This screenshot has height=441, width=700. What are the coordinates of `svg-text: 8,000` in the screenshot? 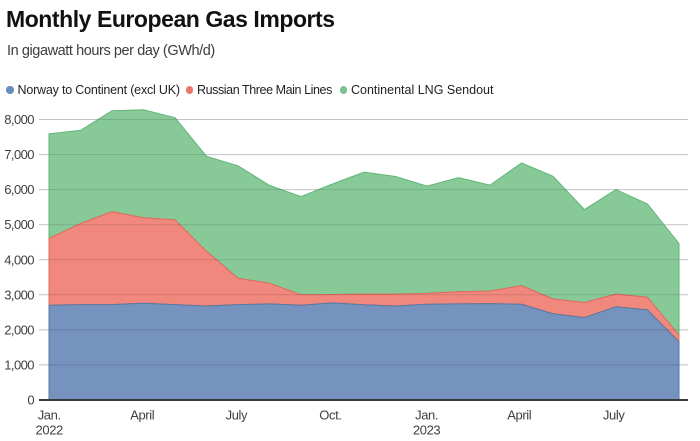 It's located at (19, 119).